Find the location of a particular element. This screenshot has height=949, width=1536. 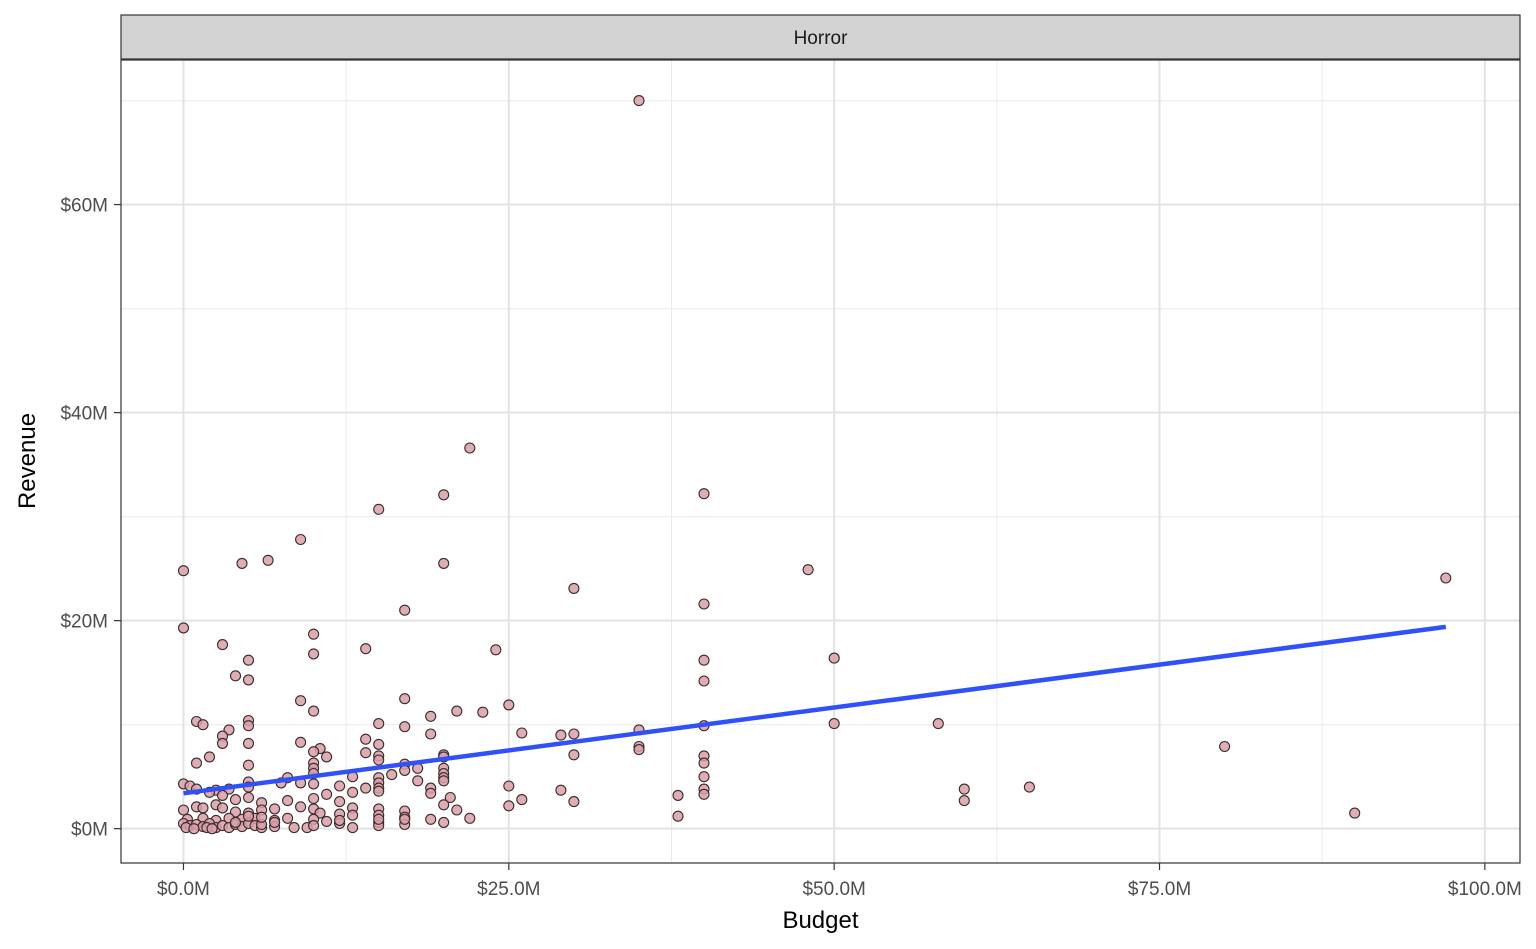

facet-label: Horror is located at coordinates (821, 38).